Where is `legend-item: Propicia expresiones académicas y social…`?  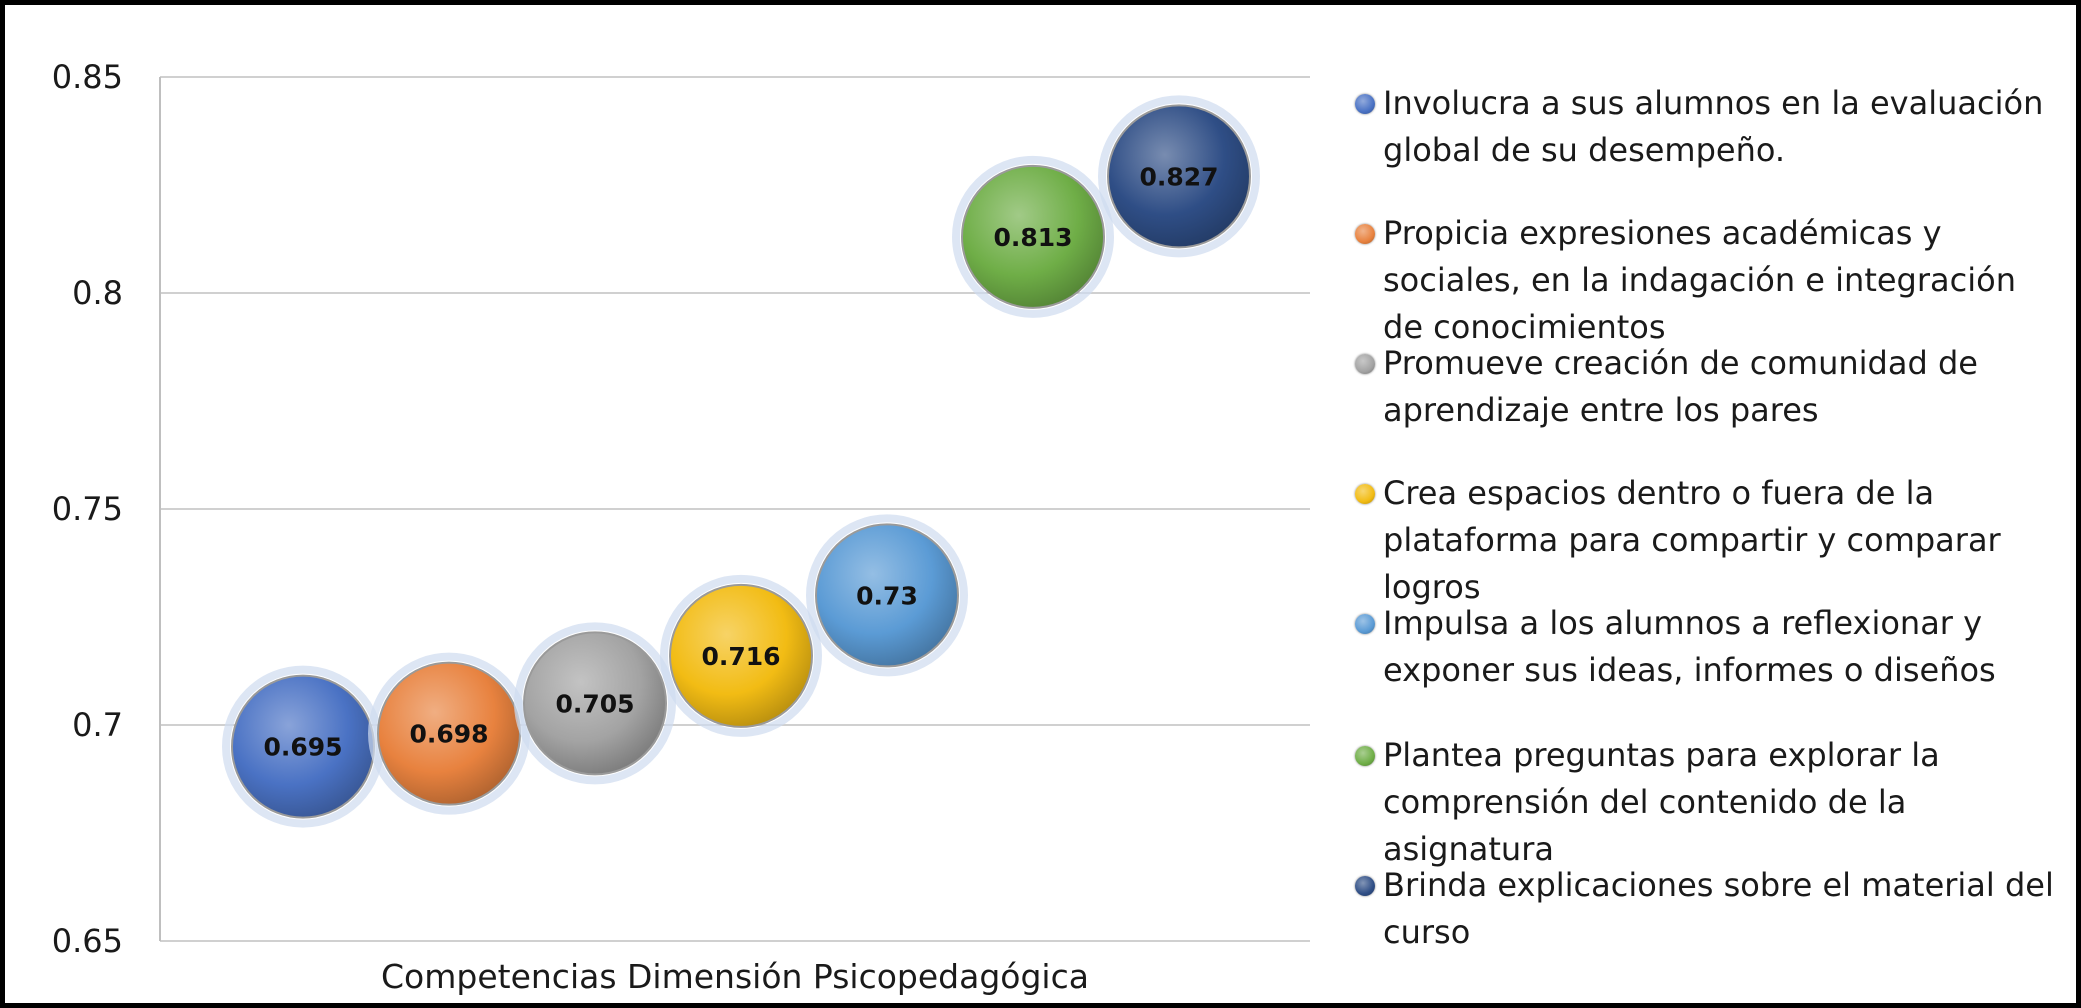 legend-item: Propicia expresiones académicas y social… is located at coordinates (1705, 280).